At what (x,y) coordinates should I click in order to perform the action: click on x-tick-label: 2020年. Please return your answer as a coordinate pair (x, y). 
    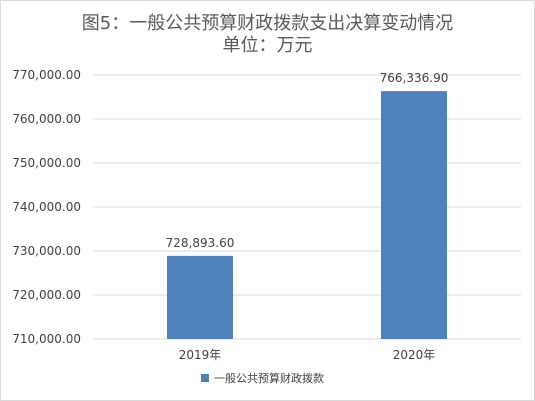
    Looking at the image, I should click on (414, 355).